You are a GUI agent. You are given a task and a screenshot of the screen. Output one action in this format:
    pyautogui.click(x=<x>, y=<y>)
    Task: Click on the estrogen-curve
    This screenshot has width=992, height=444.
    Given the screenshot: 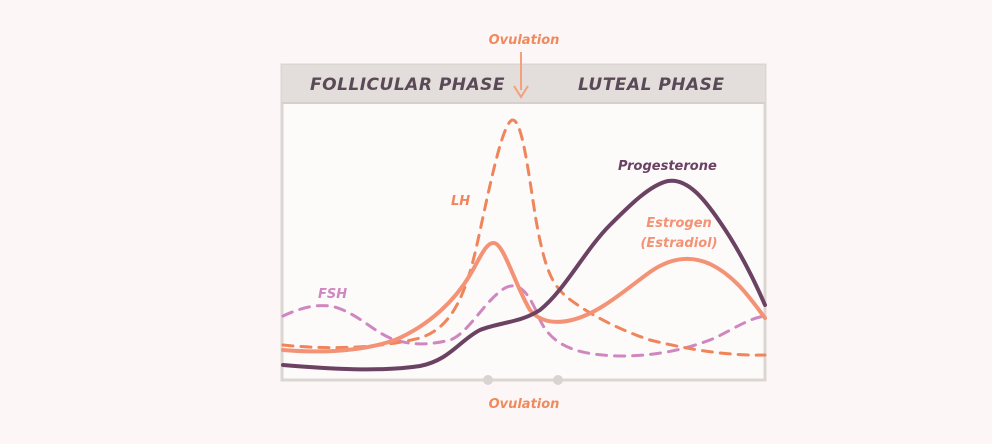 What is the action you would take?
    pyautogui.click(x=524, y=297)
    